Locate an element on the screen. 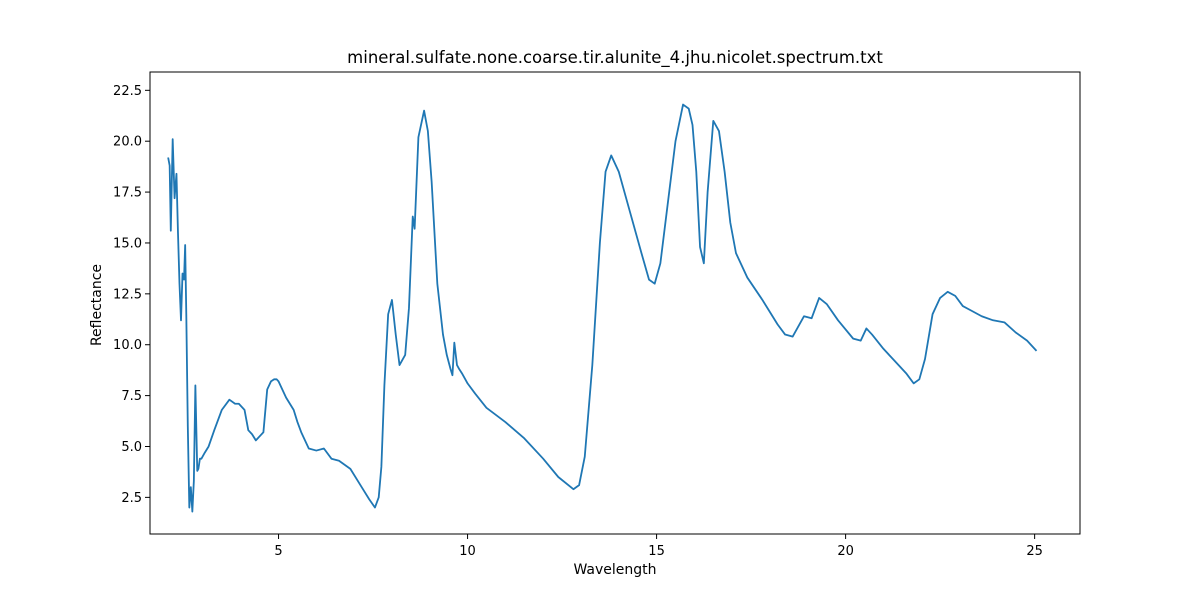  x-tick-label: 10 is located at coordinates (467, 551).